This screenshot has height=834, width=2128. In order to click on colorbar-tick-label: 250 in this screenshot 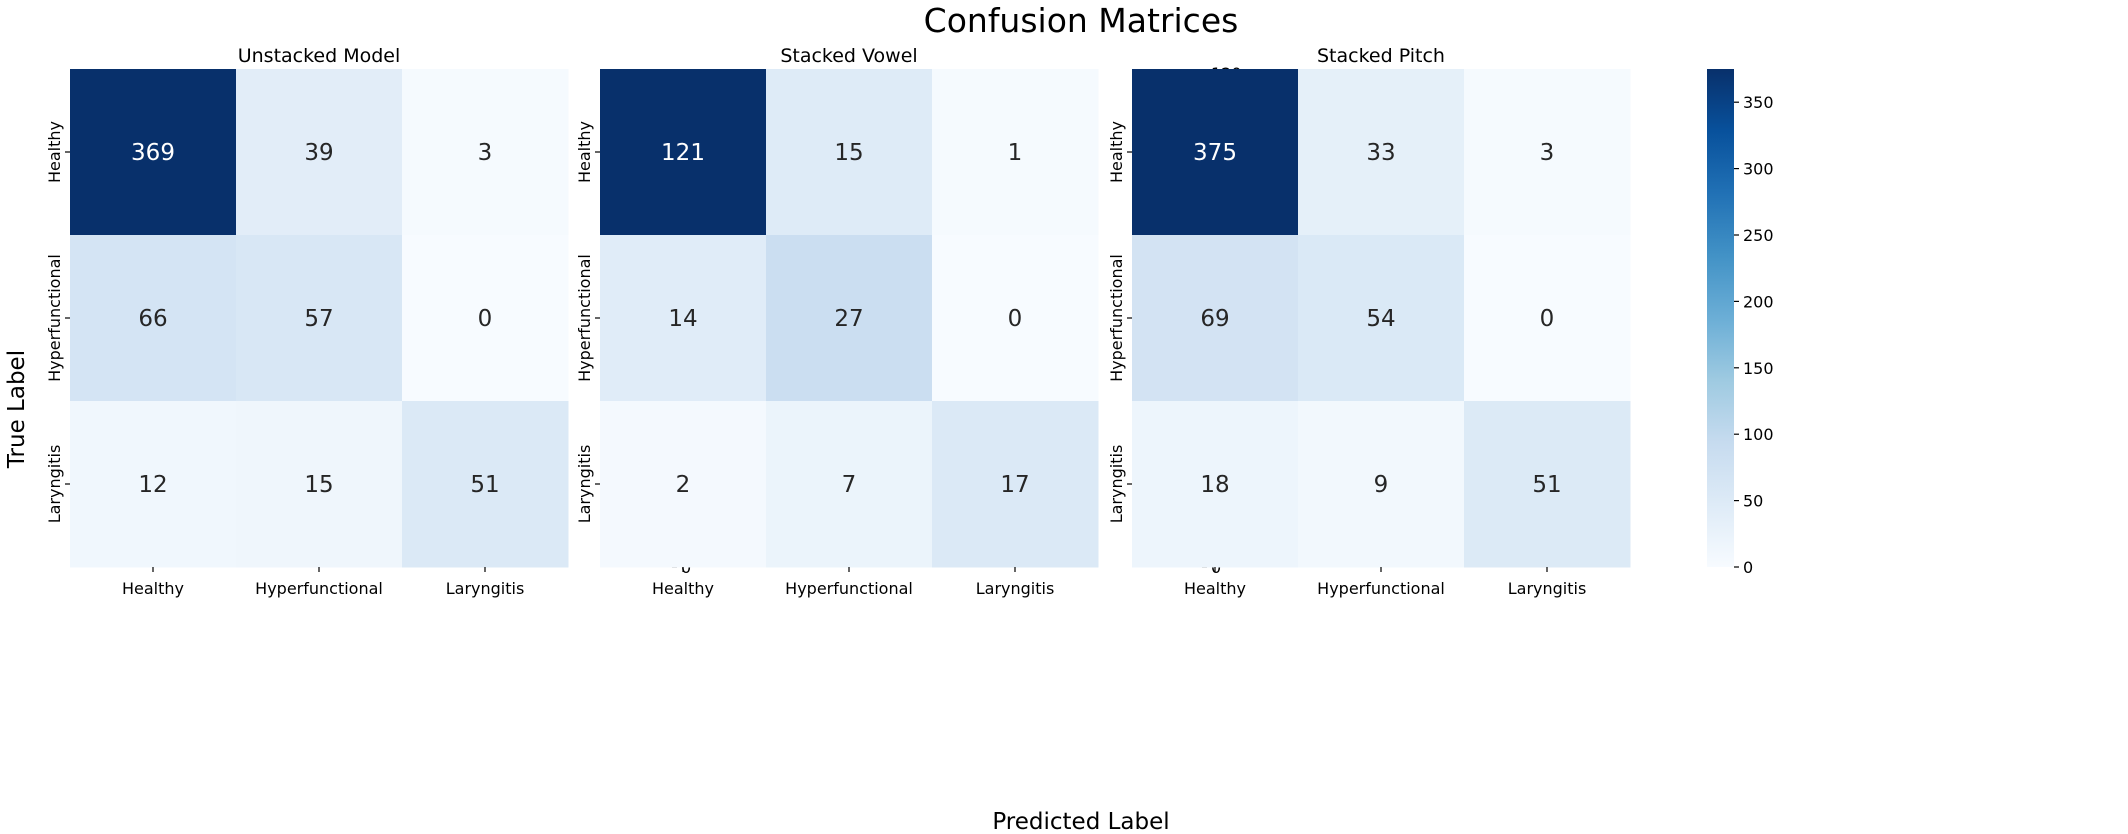, I will do `click(1758, 235)`.